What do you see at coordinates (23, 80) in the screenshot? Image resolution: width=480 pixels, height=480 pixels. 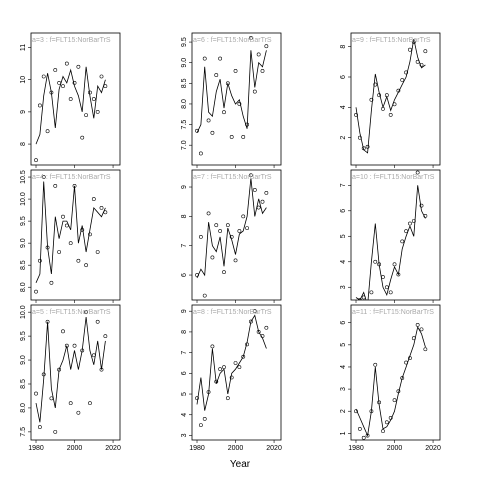 I see `y-tick-label: 10` at bounding box center [23, 80].